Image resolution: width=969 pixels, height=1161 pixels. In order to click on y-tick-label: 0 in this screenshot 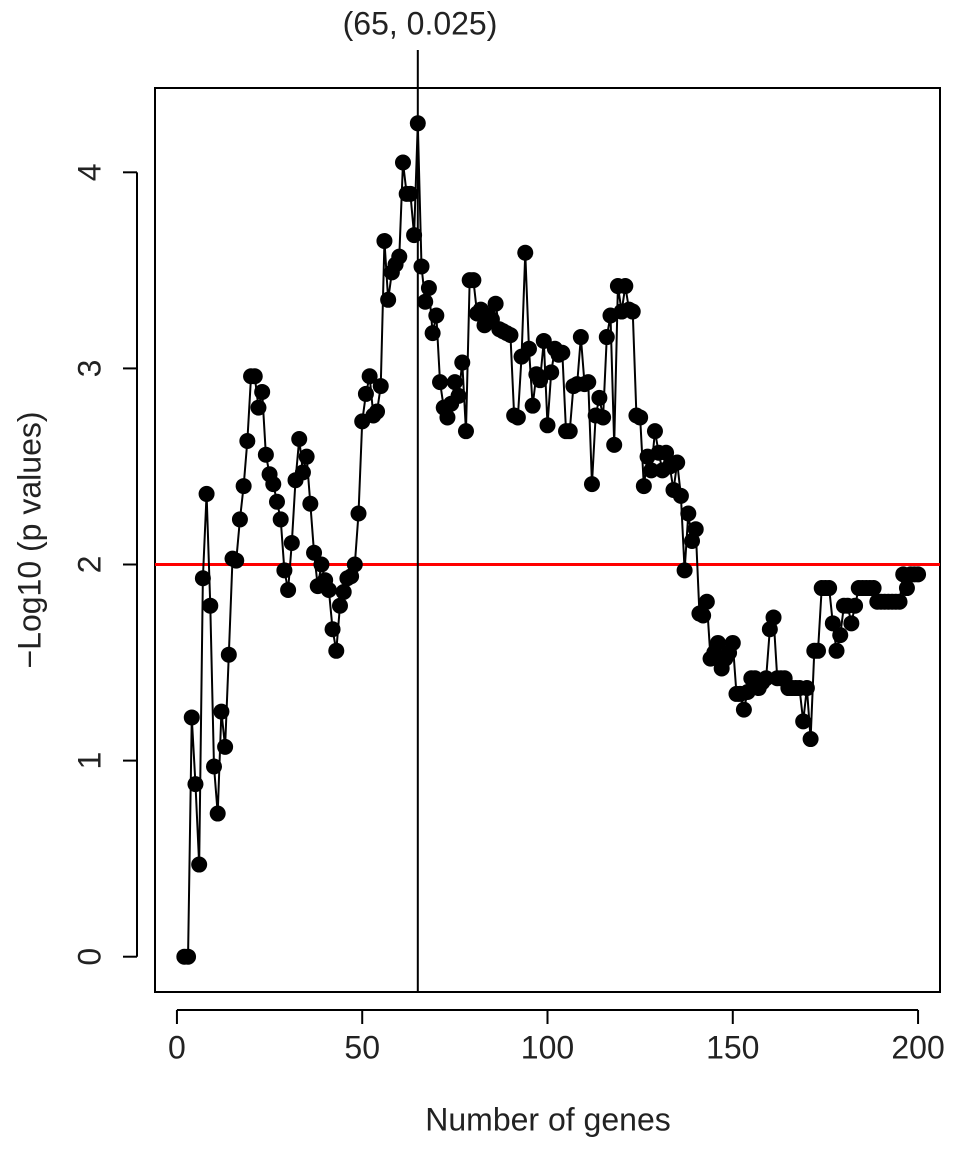, I will do `click(89, 957)`.